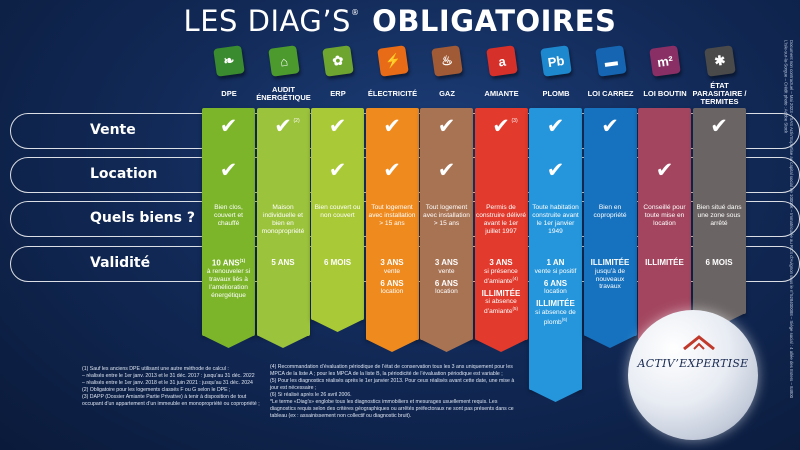 This screenshot has width=800, height=450. I want to click on column-audit-nerg-tique, so click(283, 222).